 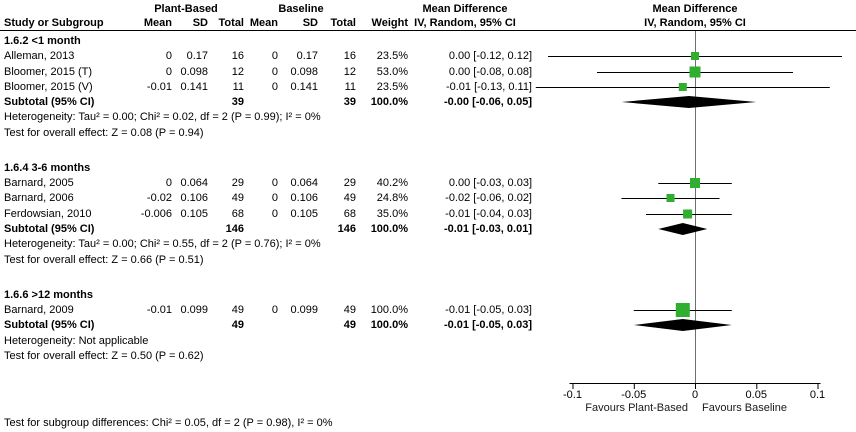 What do you see at coordinates (392, 214) in the screenshot?
I see `cell-weight: 35.0%` at bounding box center [392, 214].